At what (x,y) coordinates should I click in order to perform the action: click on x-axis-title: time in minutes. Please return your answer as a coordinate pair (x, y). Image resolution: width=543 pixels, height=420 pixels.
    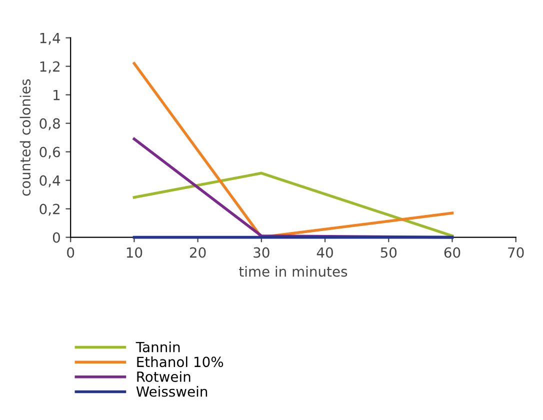
    Looking at the image, I should click on (293, 271).